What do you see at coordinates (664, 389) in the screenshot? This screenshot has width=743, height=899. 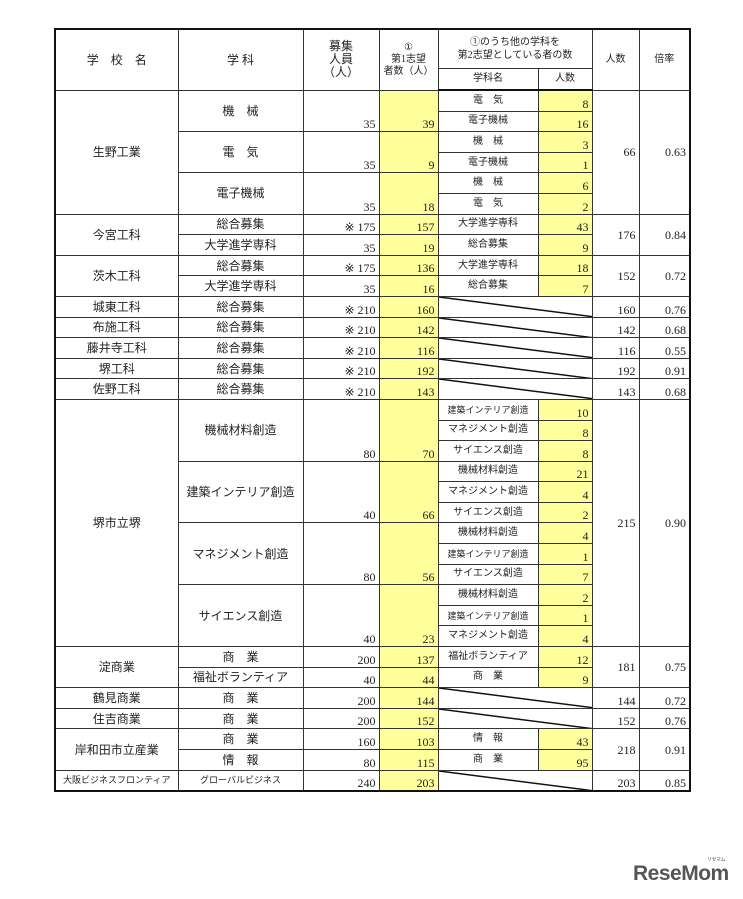 I see `ratio: 0.68` at bounding box center [664, 389].